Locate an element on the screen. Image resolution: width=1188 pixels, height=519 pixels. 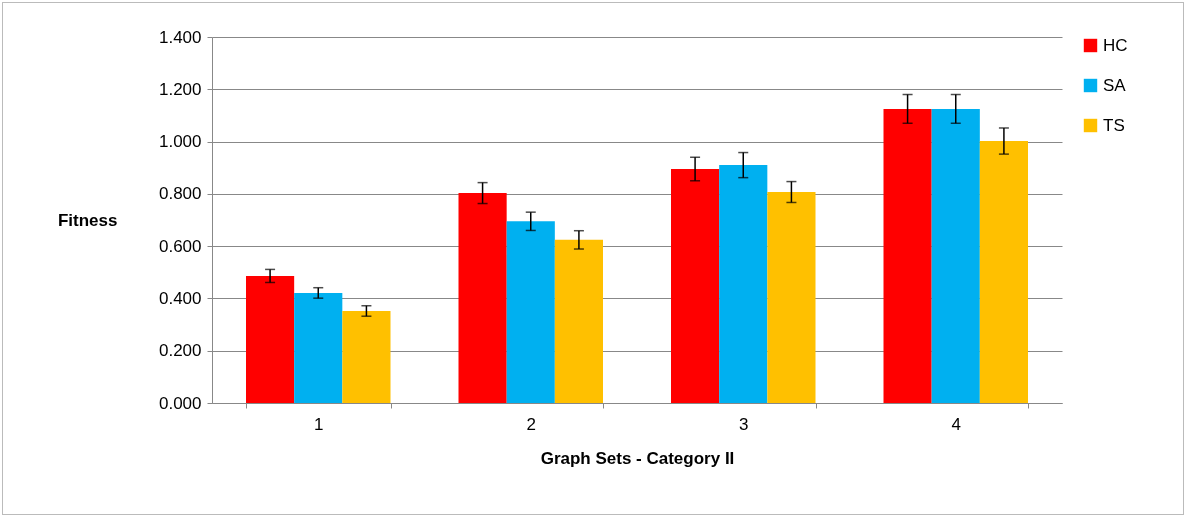
x-tick-label: 4 is located at coordinates (956, 424).